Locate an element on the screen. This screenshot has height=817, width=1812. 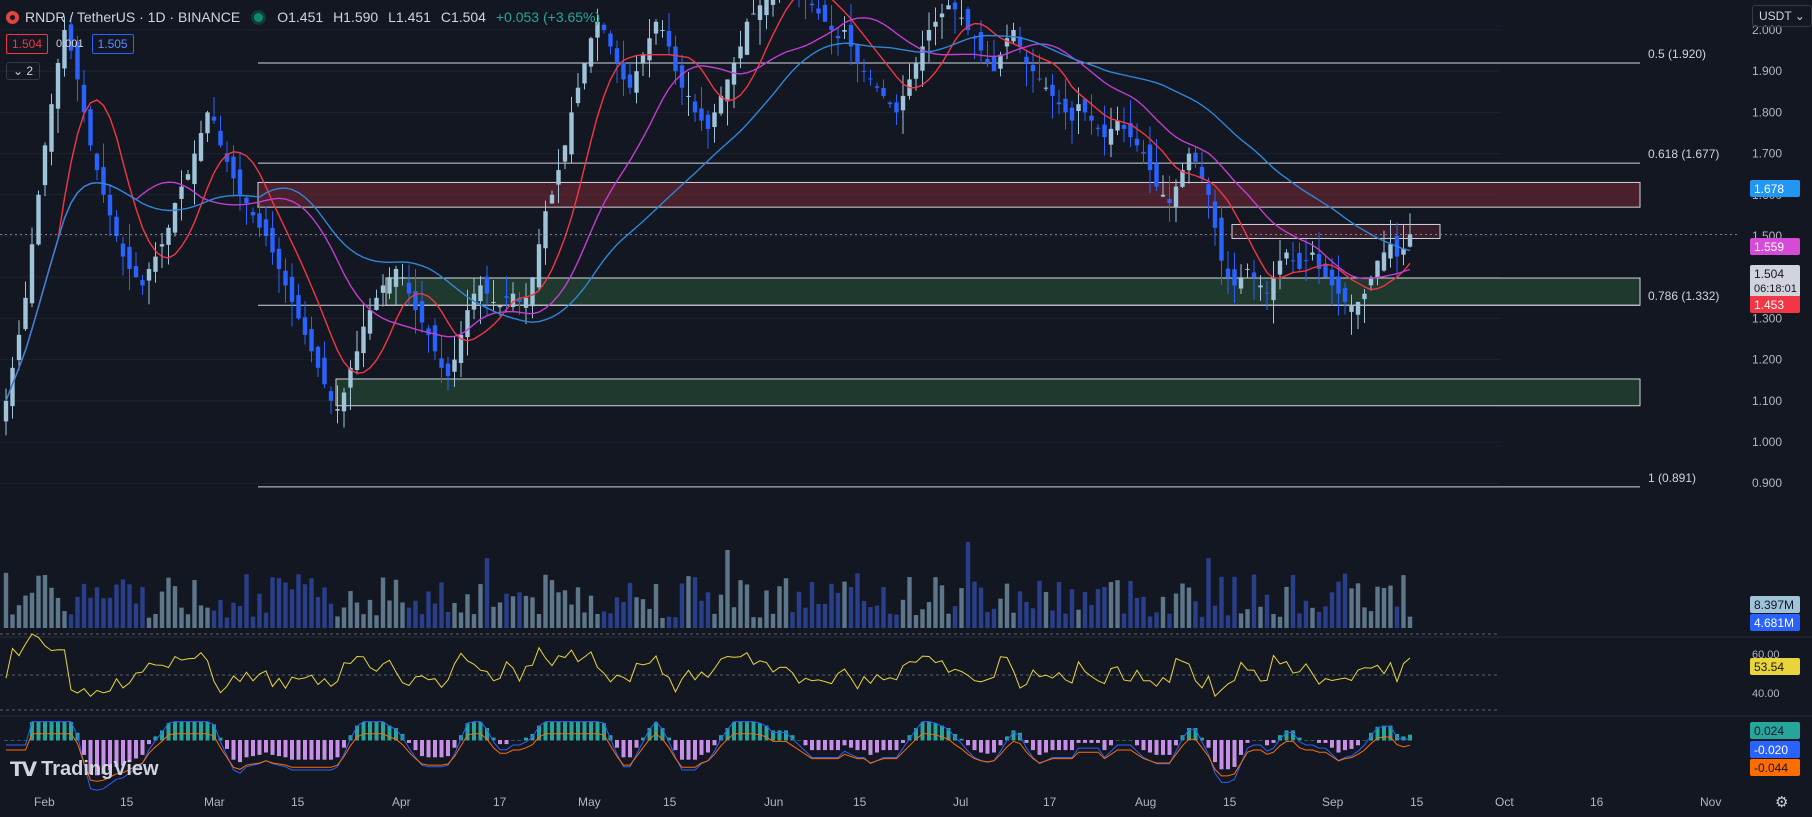
fib-label: 0.786 (1.332) is located at coordinates (1683, 296).